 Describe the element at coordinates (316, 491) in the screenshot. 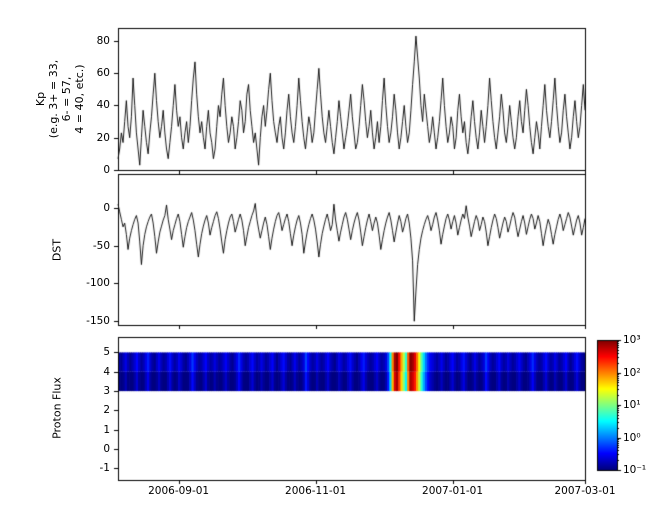

I see `x-tick-label: 2006-11-01` at that location.